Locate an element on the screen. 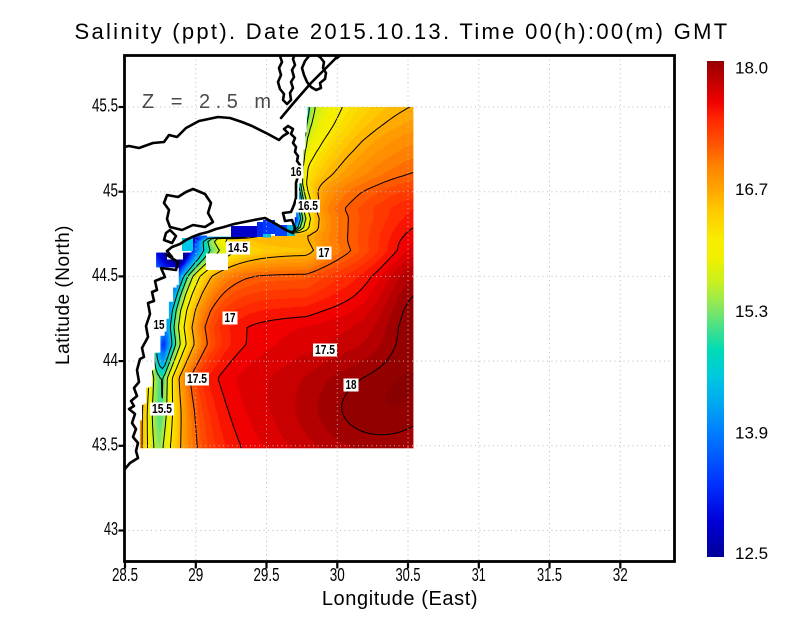 The width and height of the screenshot is (800, 618). svg-text: 44 is located at coordinates (110, 360).